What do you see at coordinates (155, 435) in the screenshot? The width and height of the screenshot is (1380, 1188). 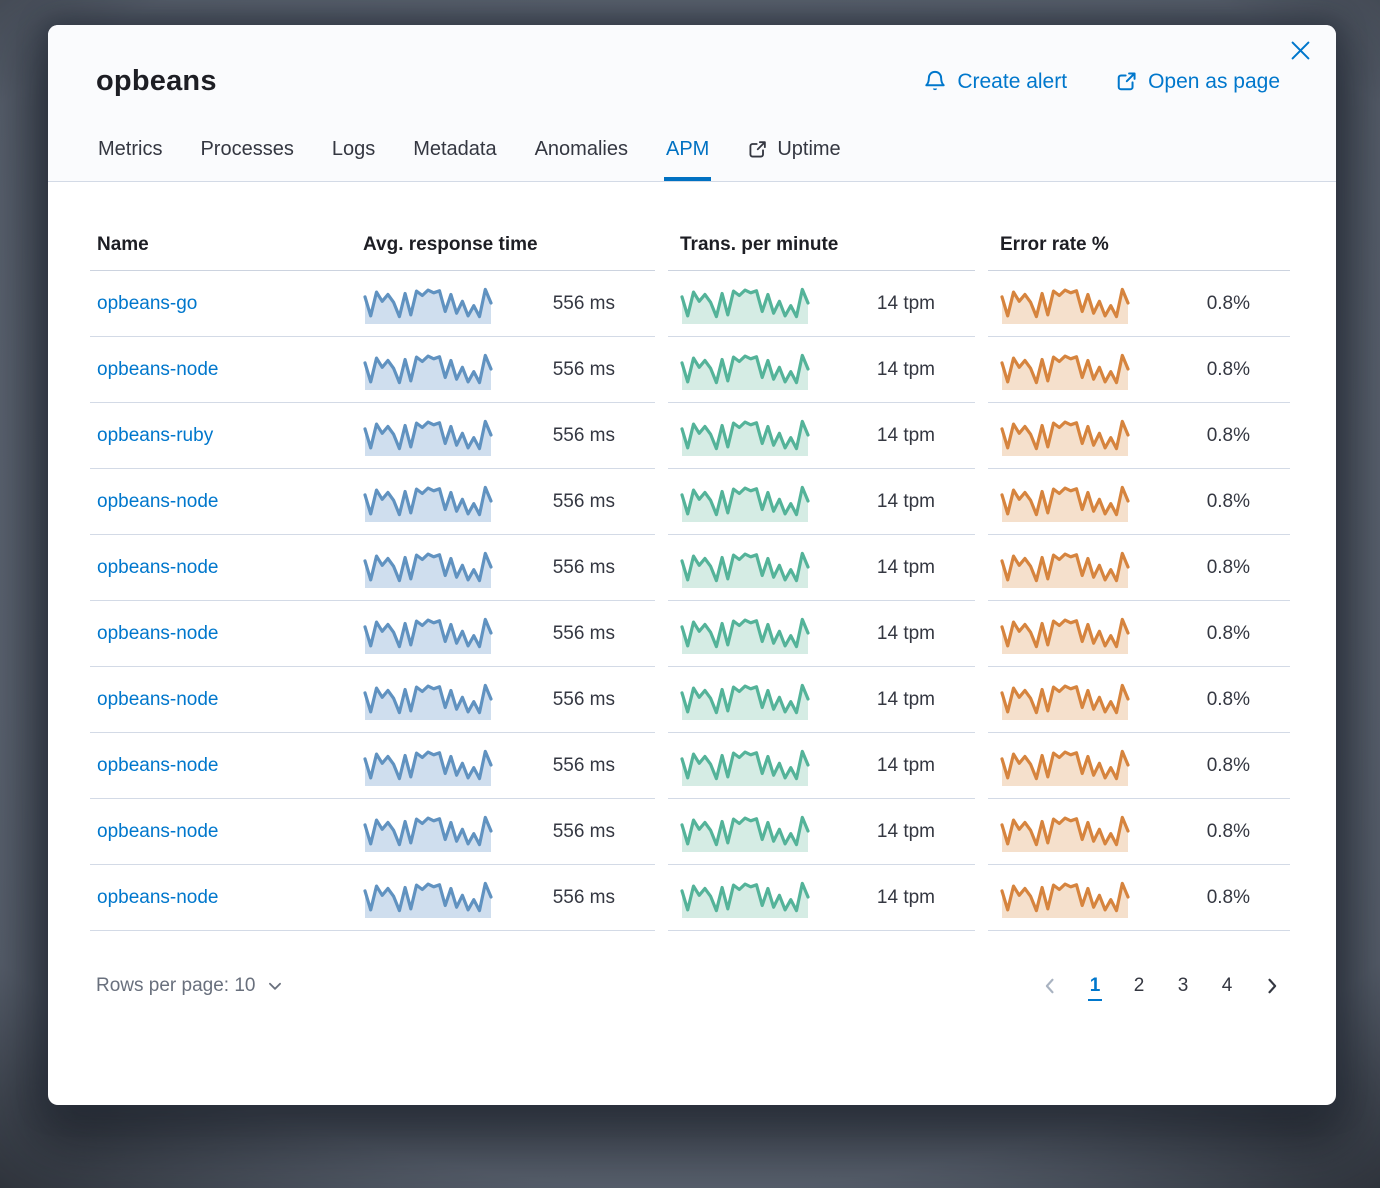 I see `service-name-link: opbeans-ruby` at bounding box center [155, 435].